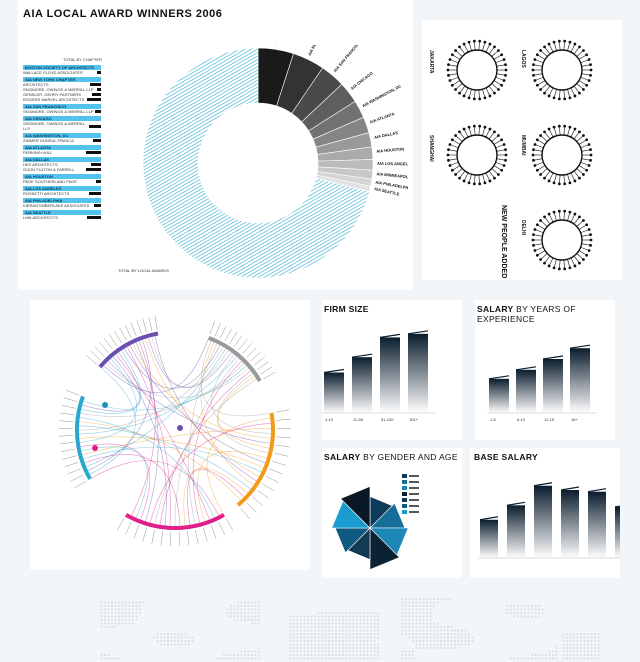 This screenshot has height=662, width=640. What do you see at coordinates (526, 314) in the screenshot?
I see `salary-exp-title-thin: BY YEARS OF EXPERIENCE` at bounding box center [526, 314].